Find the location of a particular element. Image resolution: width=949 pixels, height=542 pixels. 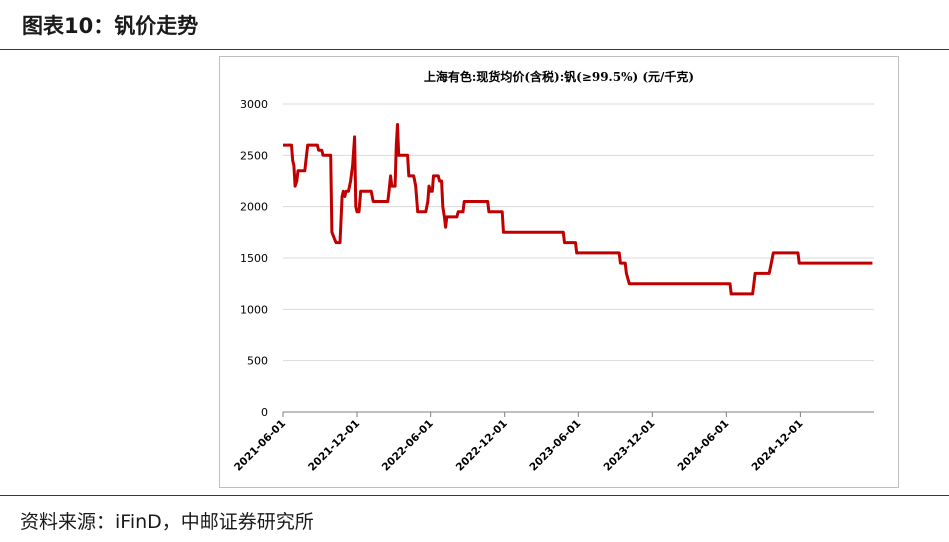

y-tick-label: 500 is located at coordinates (257, 361).